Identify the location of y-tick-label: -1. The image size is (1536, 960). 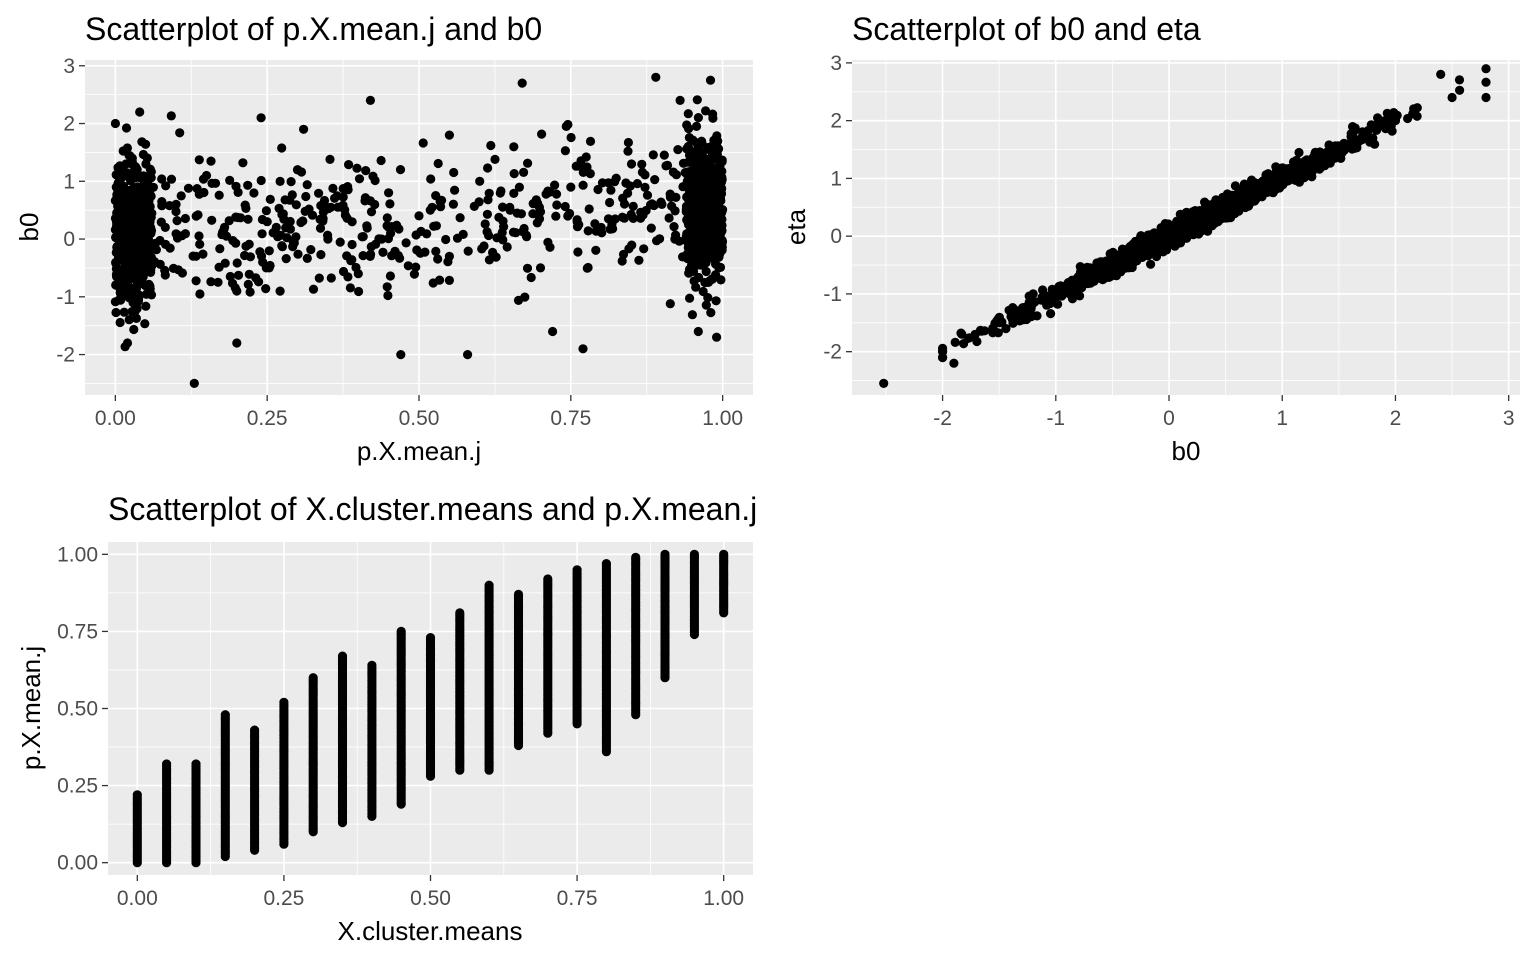
(832, 294).